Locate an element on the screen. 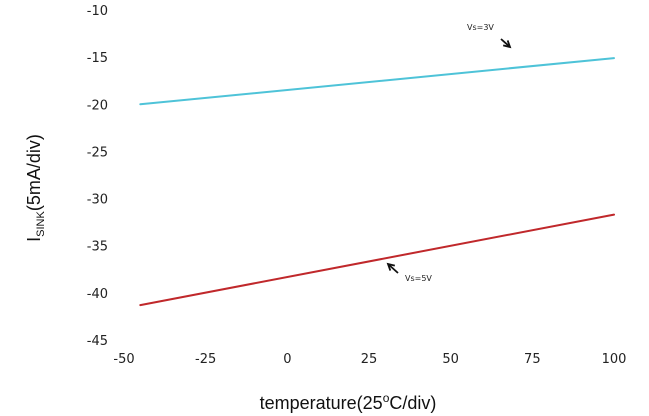 The width and height of the screenshot is (649, 416). annotation-label-vs3v: Vs=3V is located at coordinates (480, 27).